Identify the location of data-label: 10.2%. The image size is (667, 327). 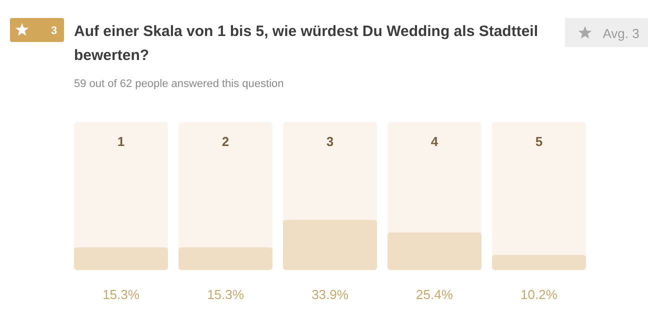
(539, 294).